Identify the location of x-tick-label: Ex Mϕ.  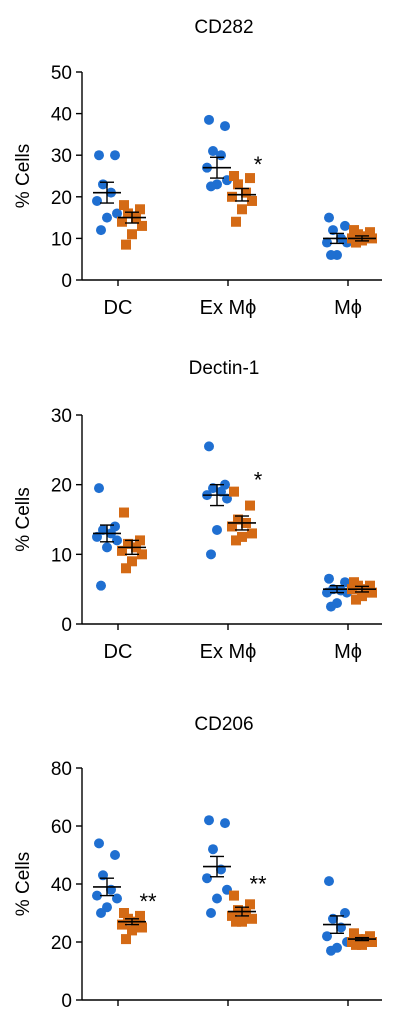
(228, 652).